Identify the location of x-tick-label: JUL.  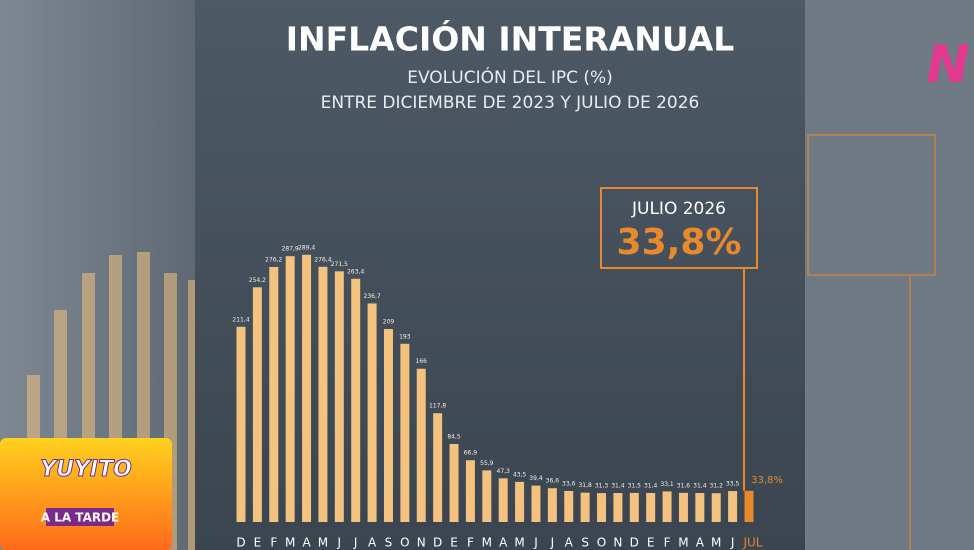
(752, 543).